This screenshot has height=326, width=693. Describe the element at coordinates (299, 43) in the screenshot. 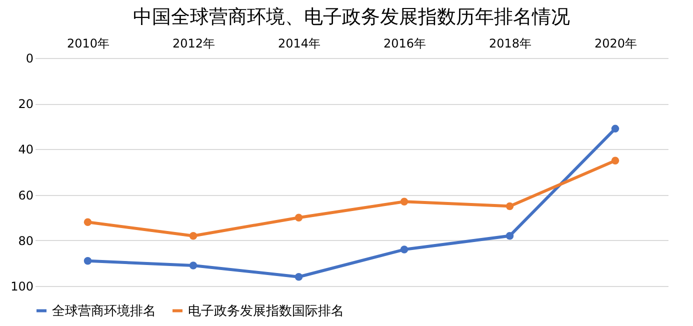

I see `x-tick-label: 2014年` at that location.